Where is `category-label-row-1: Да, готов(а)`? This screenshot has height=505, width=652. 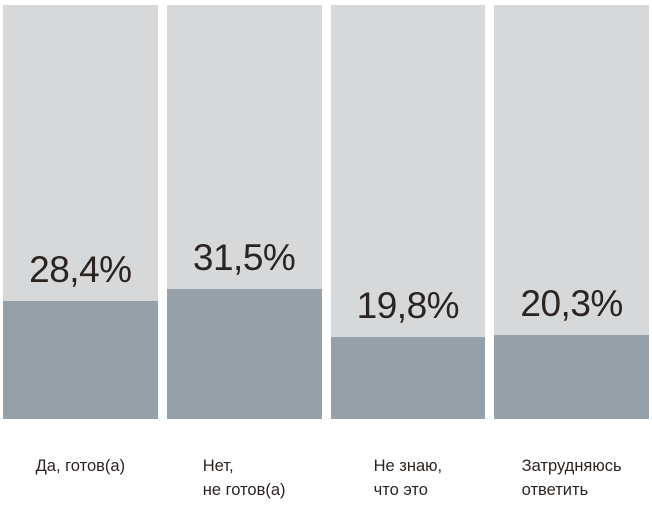
category-label-row-1: Да, готов(а) is located at coordinates (80, 466).